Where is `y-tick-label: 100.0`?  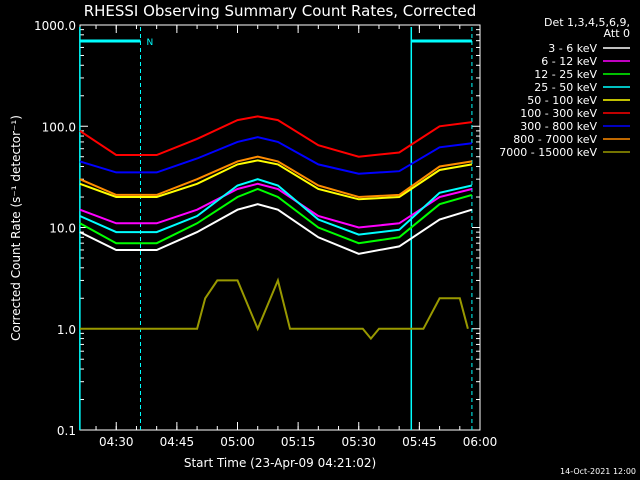 y-tick-label: 100.0 is located at coordinates (59, 127).